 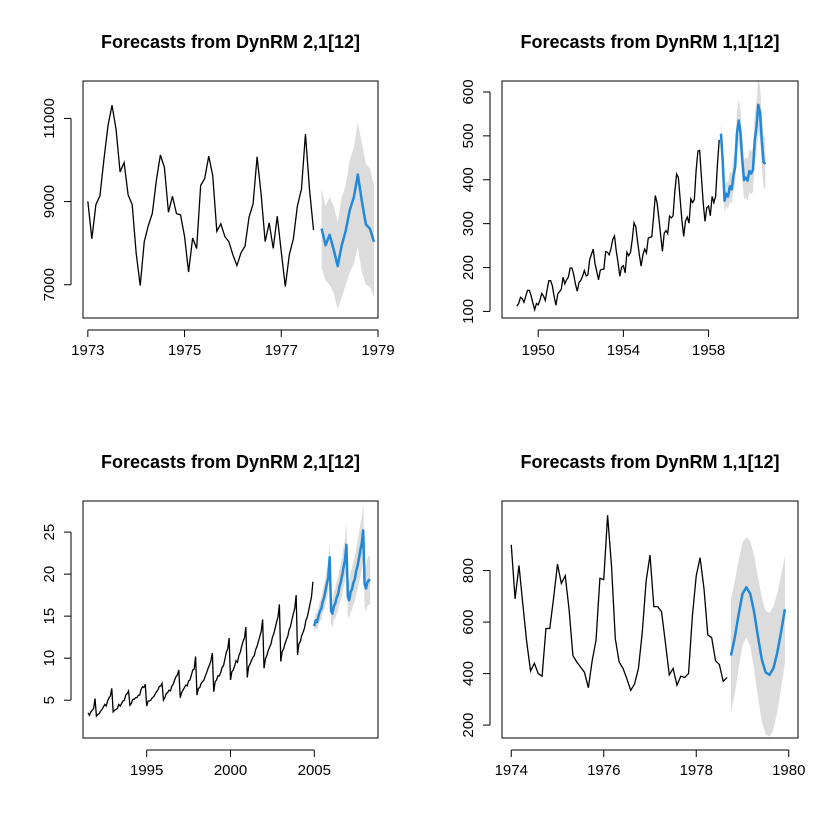 What do you see at coordinates (538, 350) in the screenshot?
I see `x-tick-label: 1950` at bounding box center [538, 350].